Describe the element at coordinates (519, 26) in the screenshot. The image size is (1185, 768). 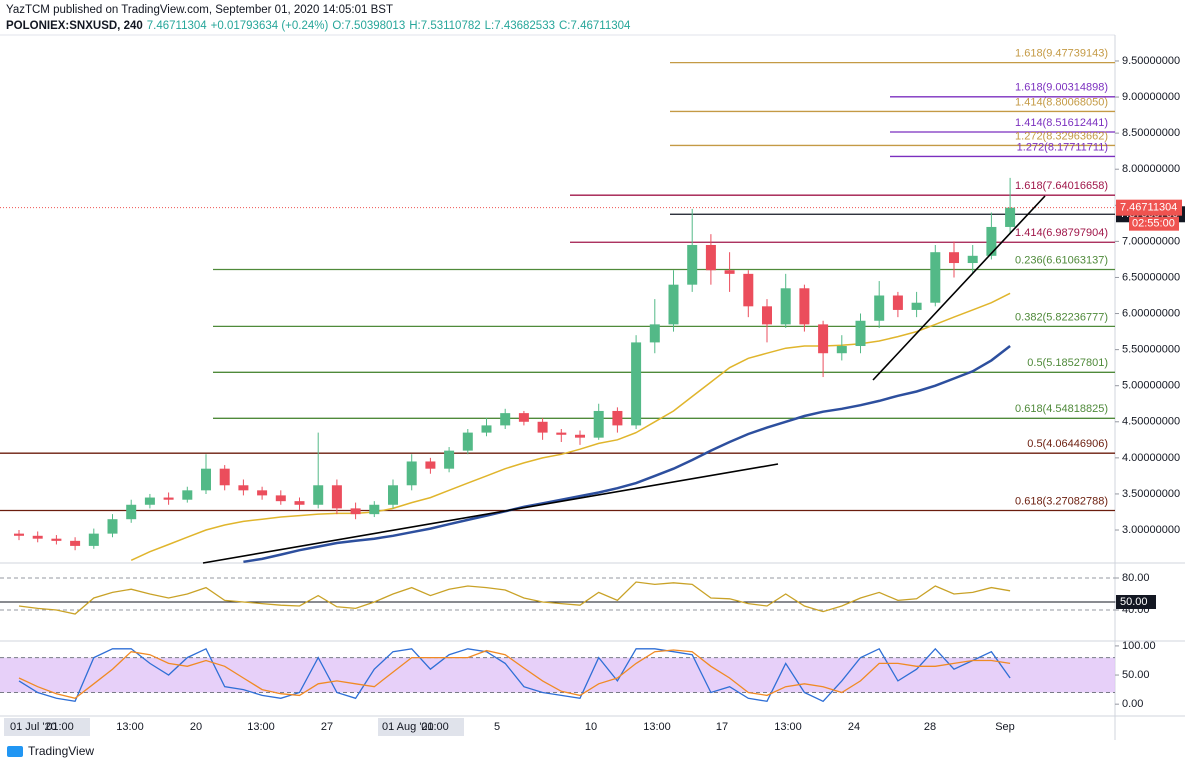
I see `low: L:7.43682533` at that location.